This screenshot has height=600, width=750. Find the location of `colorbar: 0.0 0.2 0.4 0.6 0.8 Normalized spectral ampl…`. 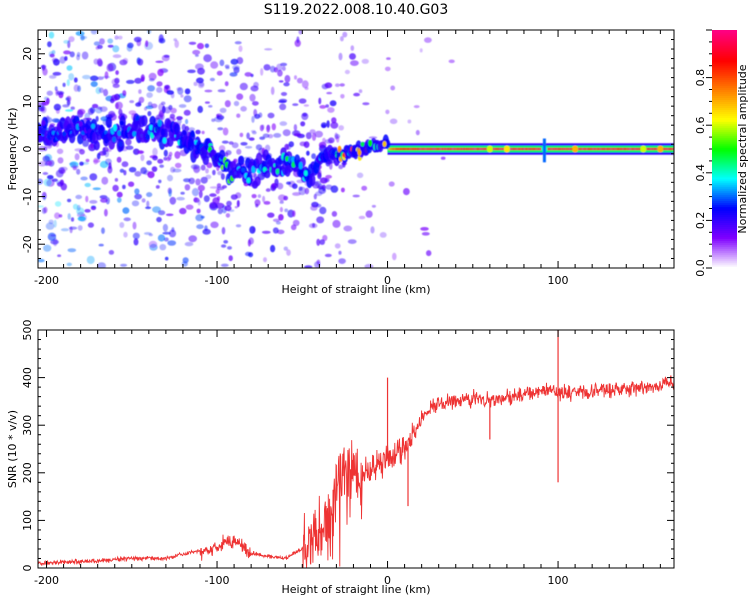

colorbar: 0.0 0.2 0.4 0.6 0.8 Normalized spectral ampl… is located at coordinates (721, 153).